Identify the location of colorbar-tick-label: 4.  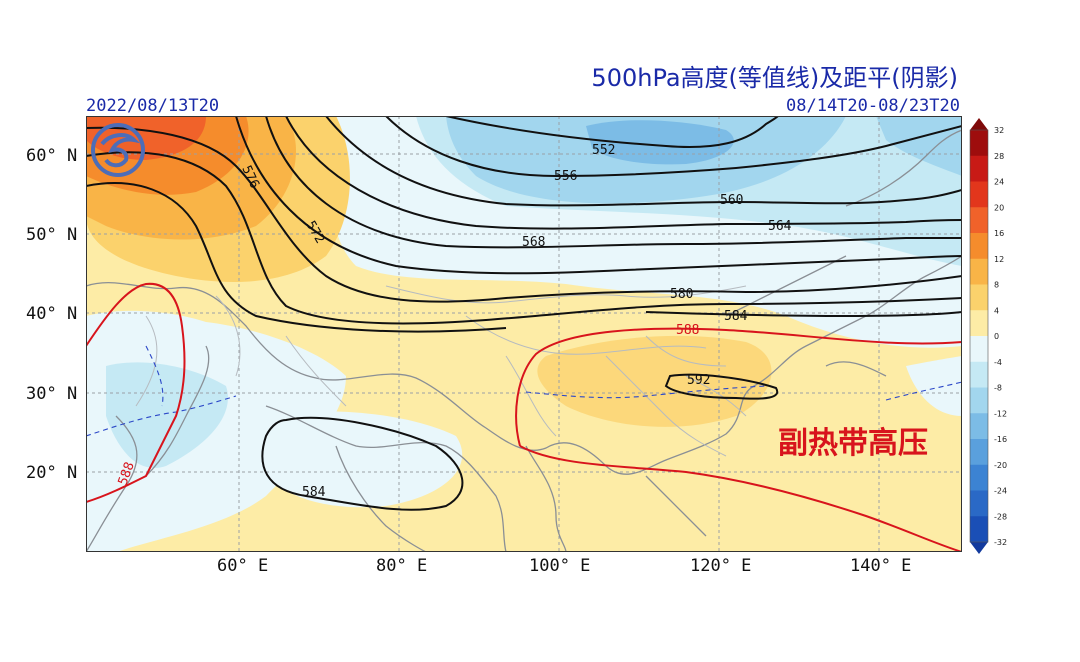
(996, 310).